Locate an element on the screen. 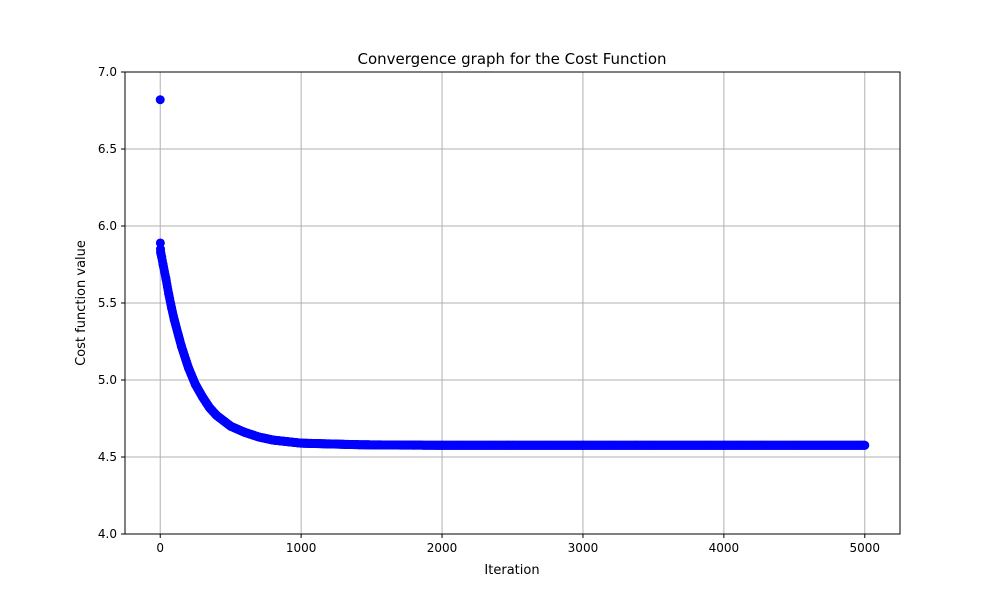  x-tick-label: 5000 is located at coordinates (864, 548).